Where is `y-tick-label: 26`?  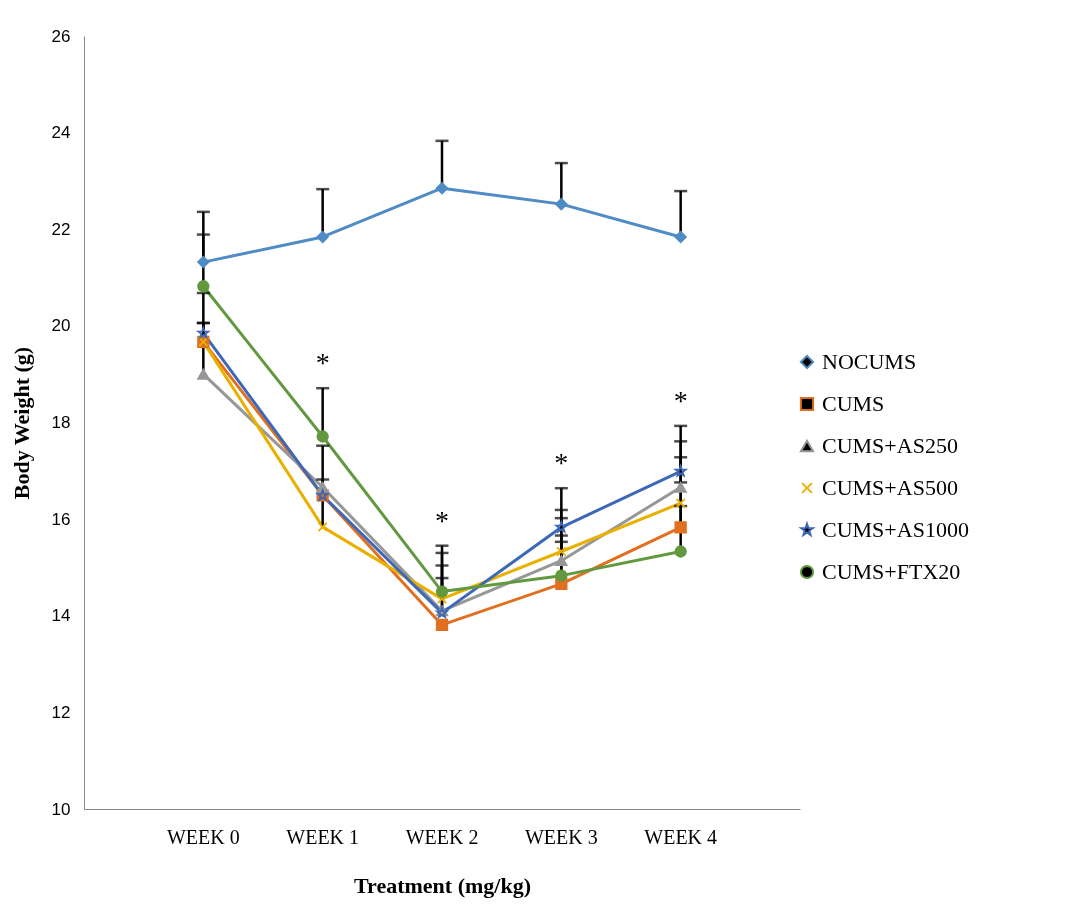 y-tick-label: 26 is located at coordinates (61, 36).